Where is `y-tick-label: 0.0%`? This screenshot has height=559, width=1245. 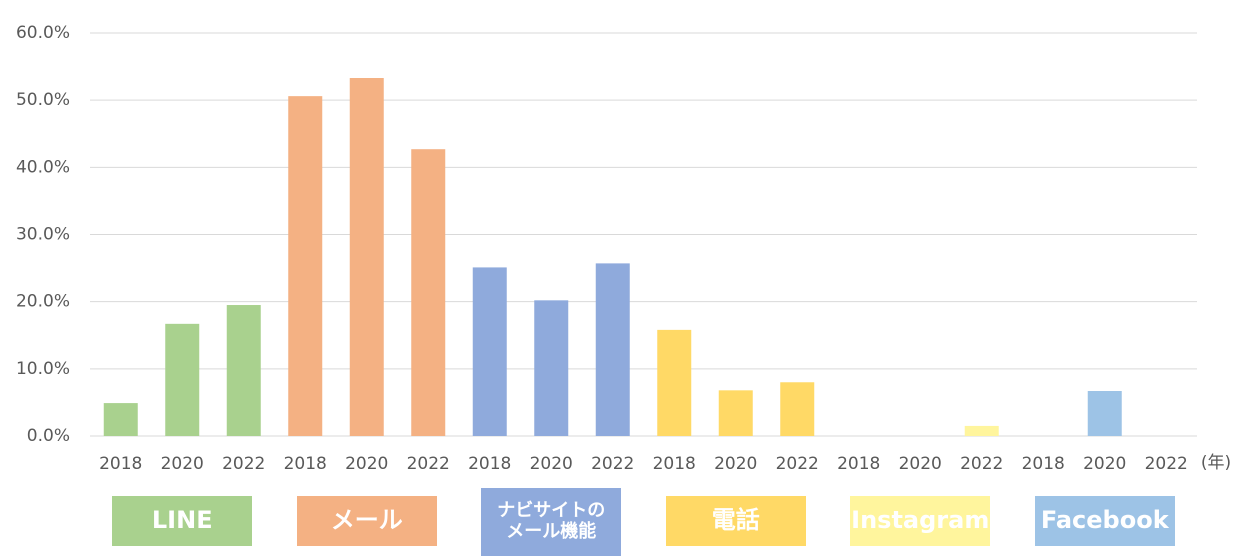
y-tick-label: 0.0% is located at coordinates (48, 436).